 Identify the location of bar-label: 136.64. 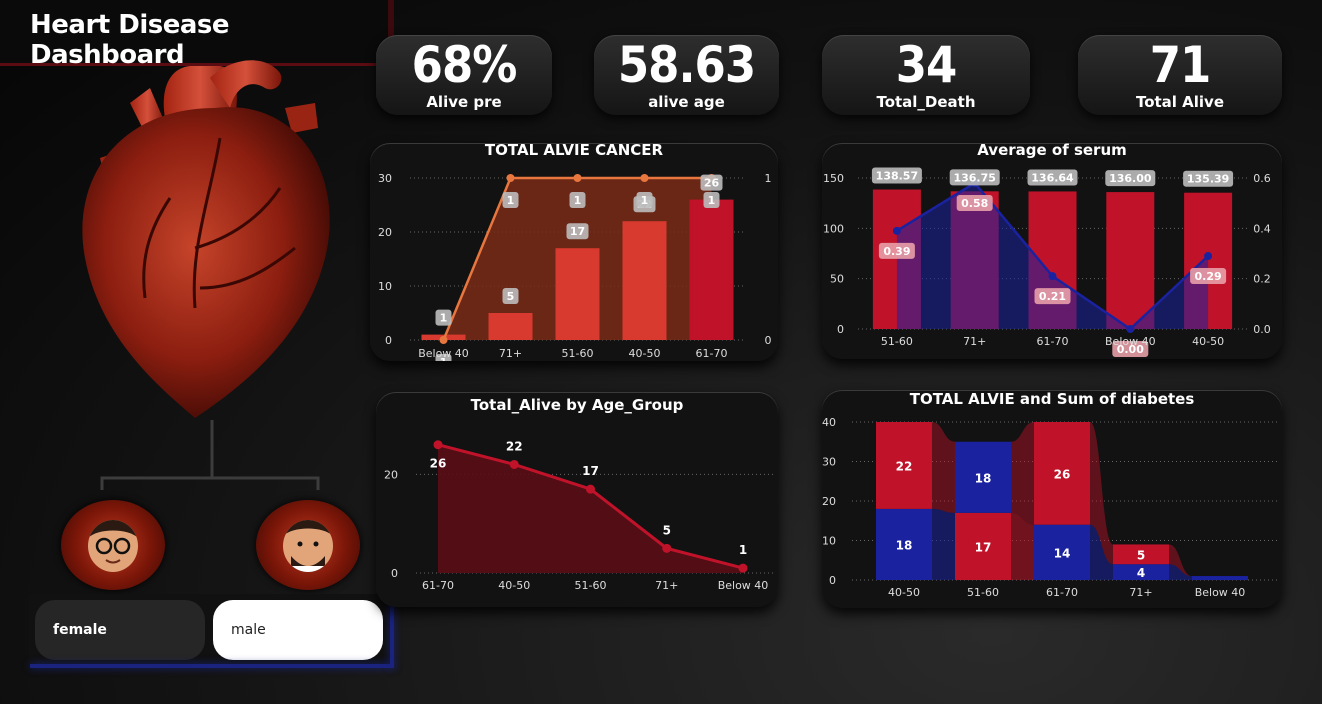
(1052, 177).